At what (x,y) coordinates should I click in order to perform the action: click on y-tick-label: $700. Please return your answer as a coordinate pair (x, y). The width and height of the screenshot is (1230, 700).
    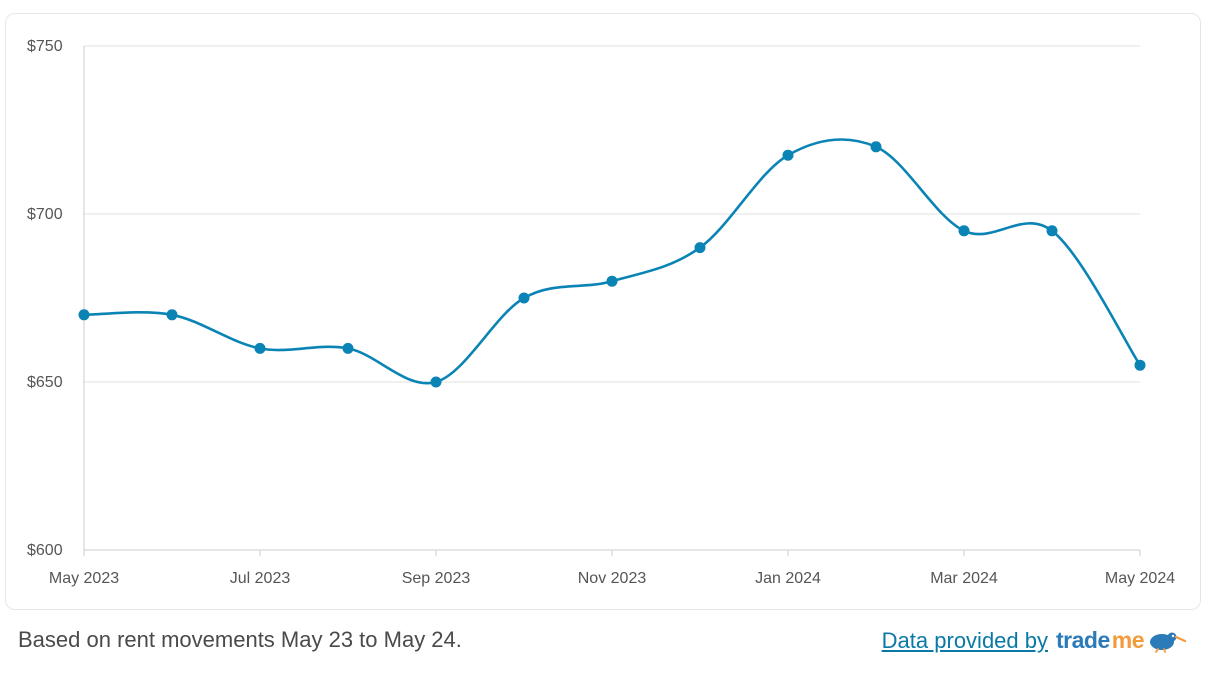
    Looking at the image, I should click on (45, 214).